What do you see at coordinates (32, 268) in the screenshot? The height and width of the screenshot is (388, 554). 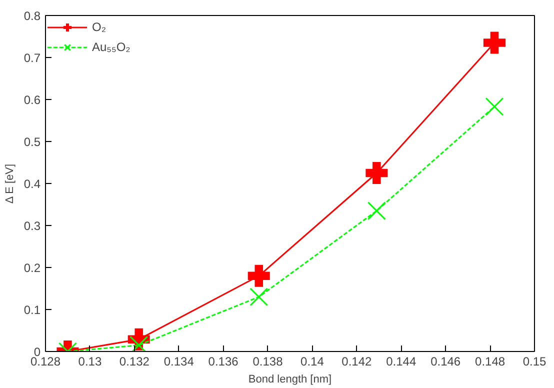 I see `y-tick-label: 0.2` at bounding box center [32, 268].